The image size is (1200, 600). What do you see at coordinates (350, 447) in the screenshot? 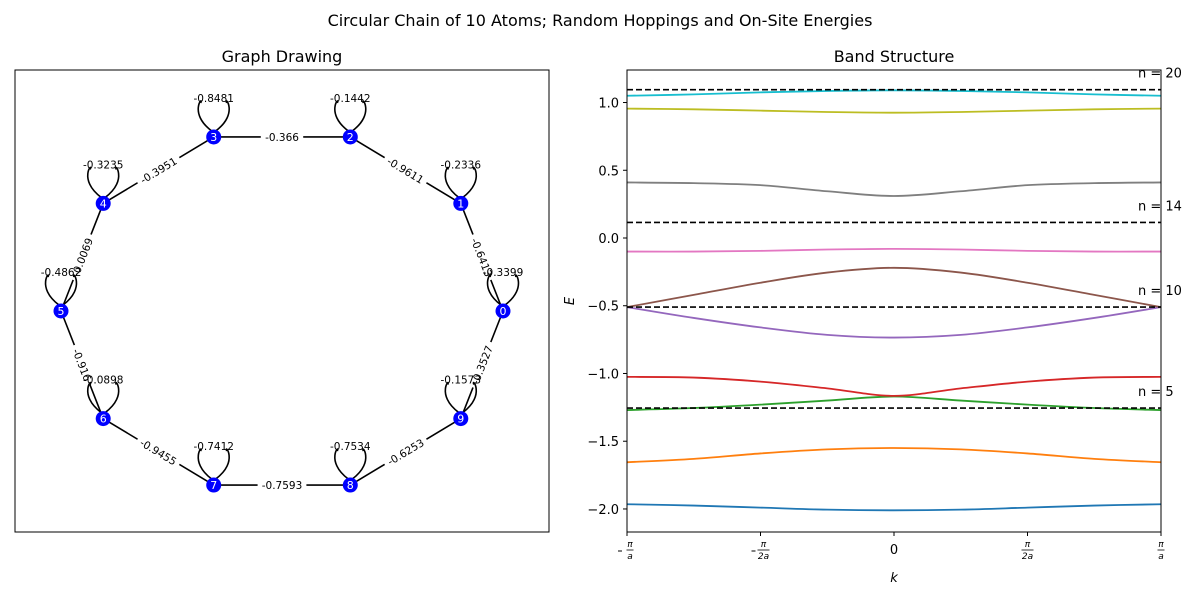
I see `onsite-energy-label: -0.7534` at bounding box center [350, 447].